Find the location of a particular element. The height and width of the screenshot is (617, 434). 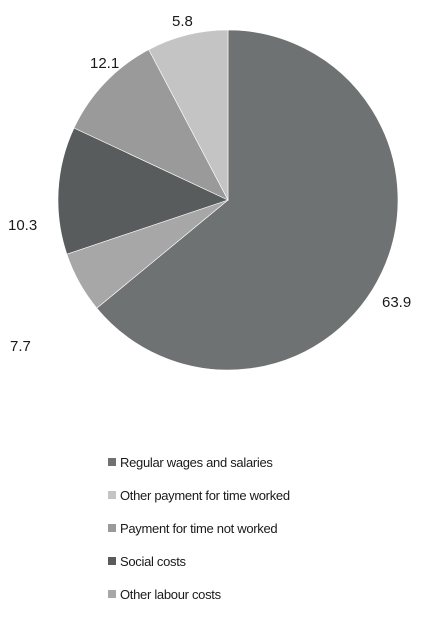

legend-label: Regular wages and salaries is located at coordinates (196, 462).